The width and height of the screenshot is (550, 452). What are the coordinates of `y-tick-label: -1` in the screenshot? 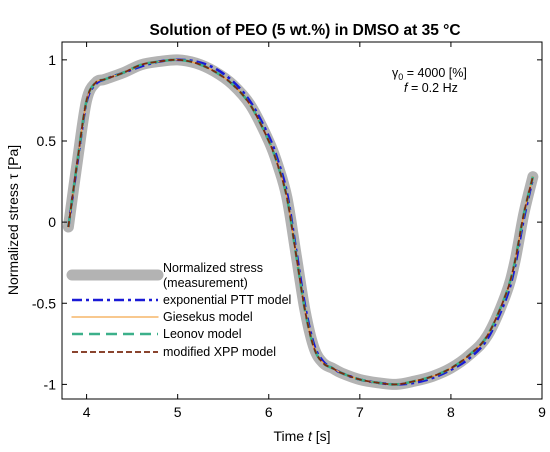 It's located at (50, 384).